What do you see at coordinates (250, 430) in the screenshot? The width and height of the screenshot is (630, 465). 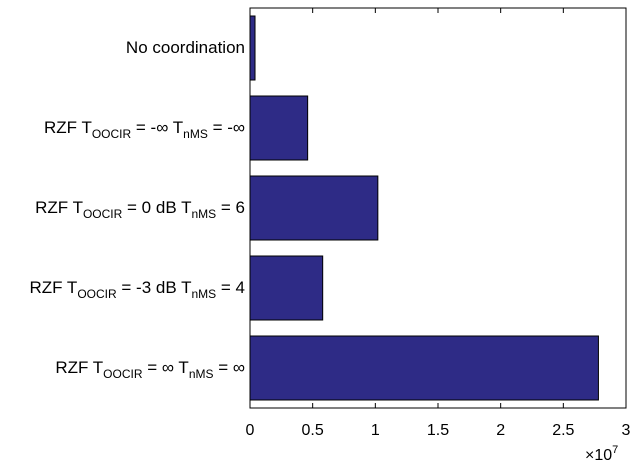 I see `x-tick-label-0: 0` at bounding box center [250, 430].